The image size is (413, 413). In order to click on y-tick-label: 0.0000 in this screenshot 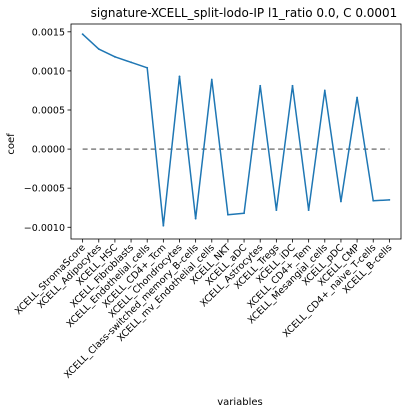, I will do `click(48, 150)`.